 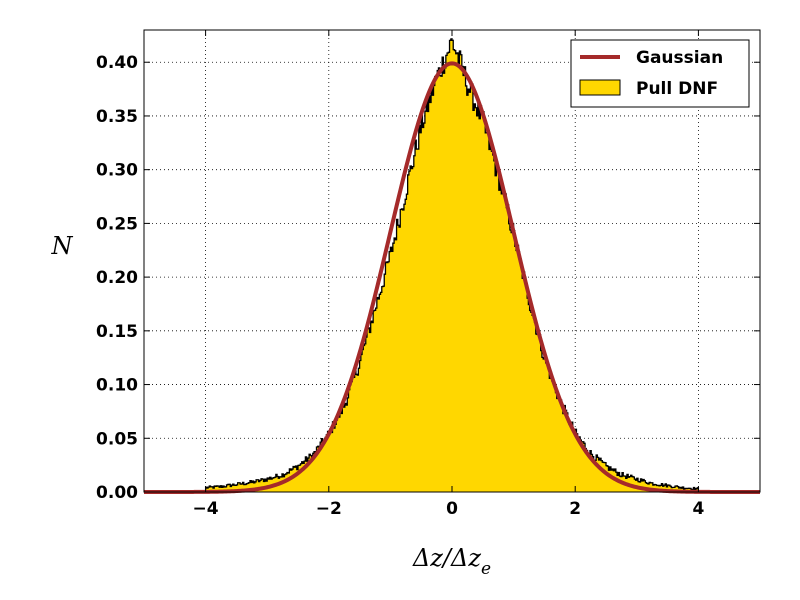 I want to click on legend-pull-dnf-label: Pull DNF, so click(x=677, y=89).